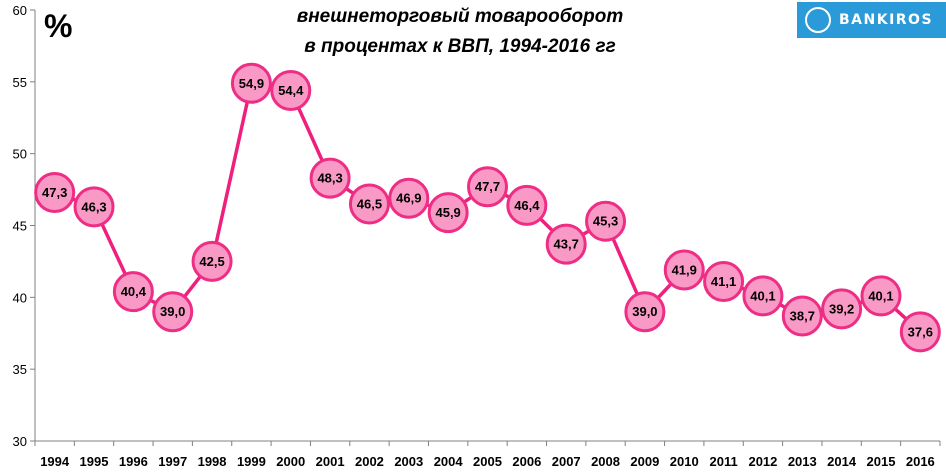 The width and height of the screenshot is (946, 473). I want to click on data-point: 45,3, so click(606, 221).